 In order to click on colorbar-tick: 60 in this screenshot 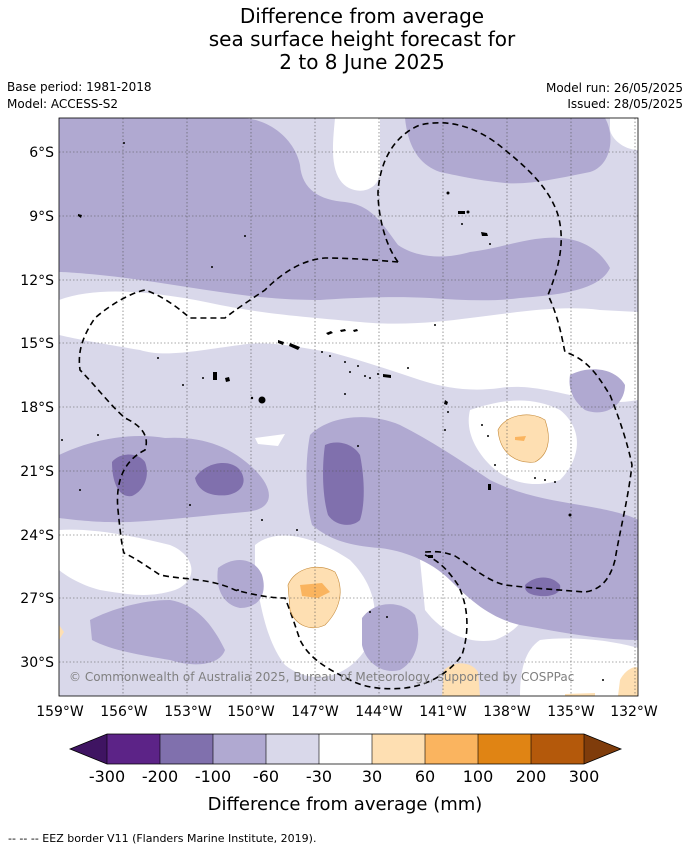, I will do `click(425, 776)`.